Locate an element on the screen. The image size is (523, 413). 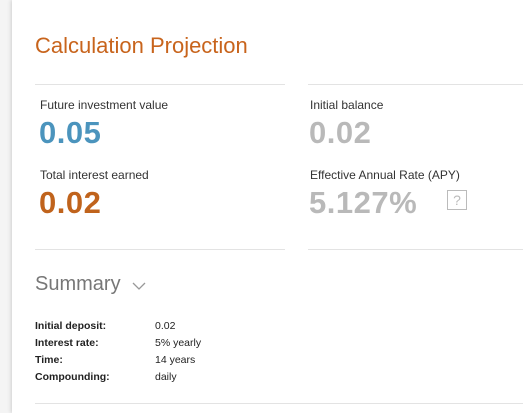
summary-key: Compounding: is located at coordinates (72, 377).